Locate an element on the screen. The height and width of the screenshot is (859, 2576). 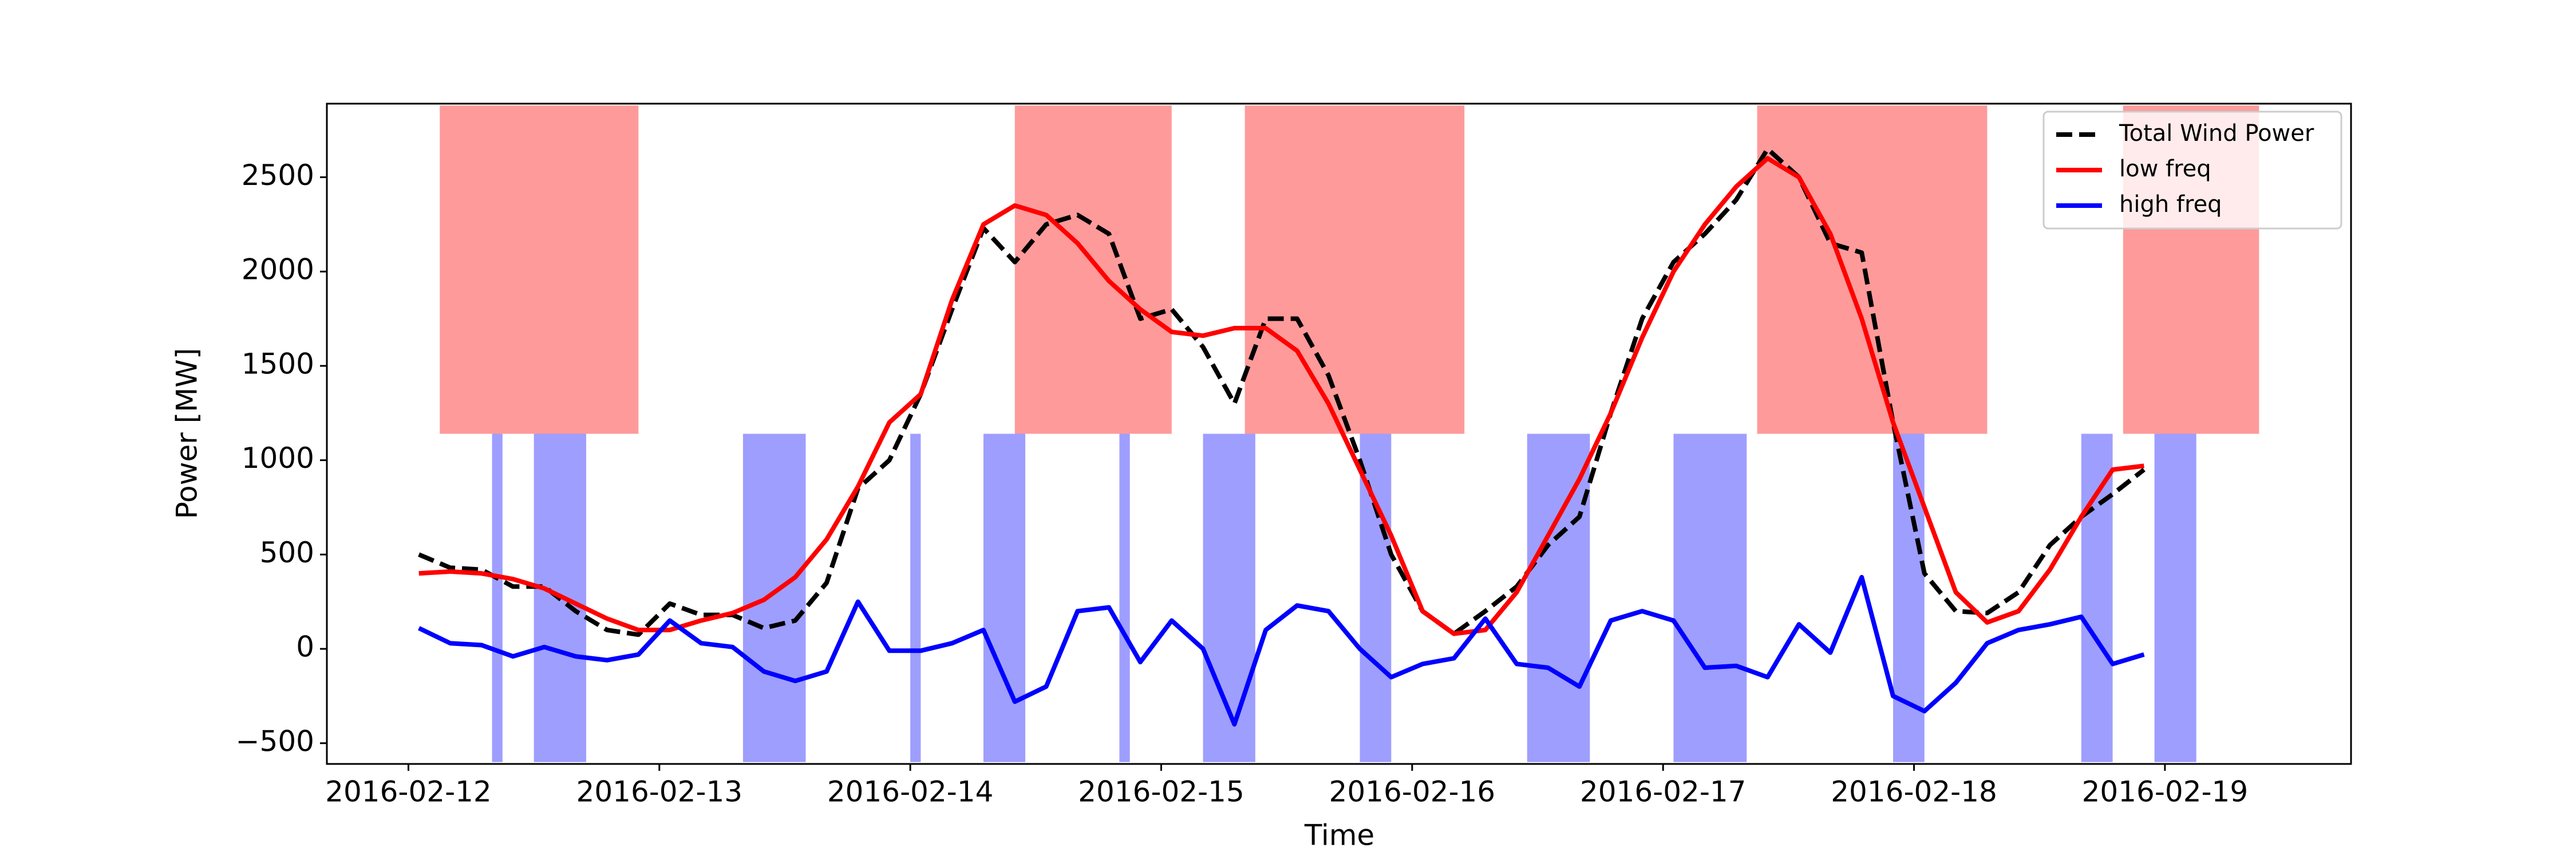
y-tick-label: 1000 is located at coordinates (278, 458).